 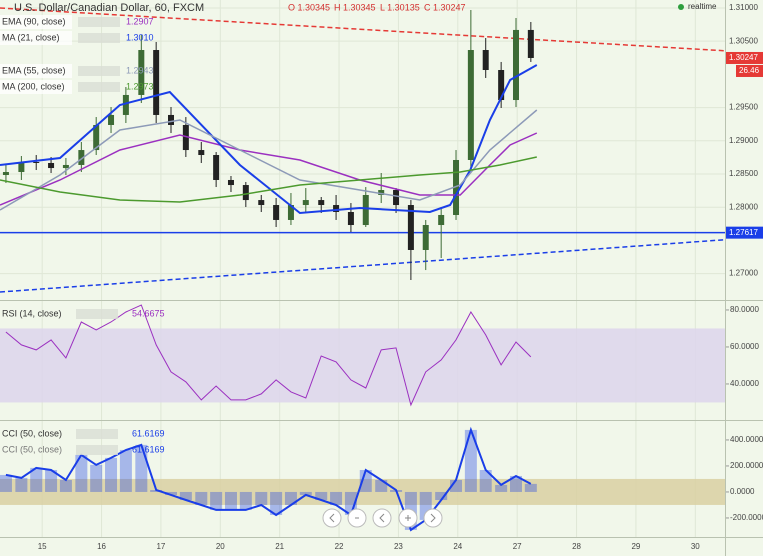 I want to click on hline-price-label: 1.27617, so click(x=743, y=232).